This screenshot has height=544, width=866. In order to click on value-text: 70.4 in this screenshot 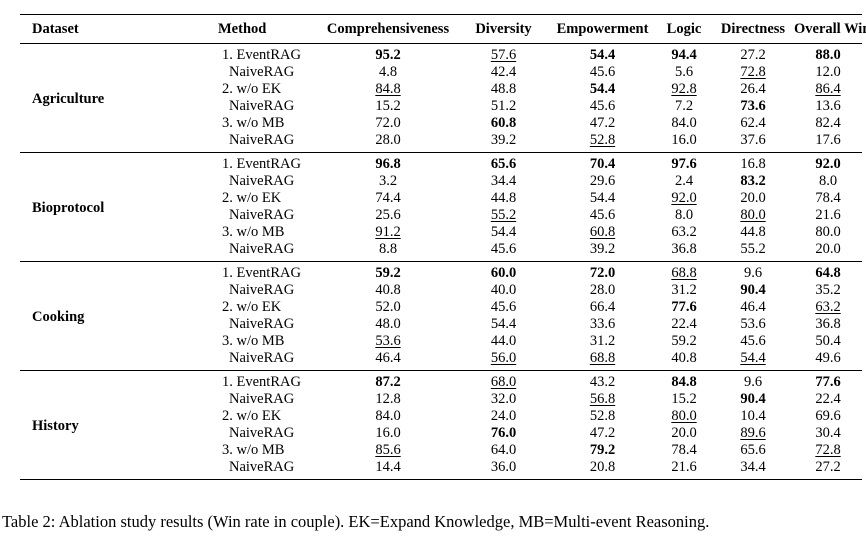, I will do `click(602, 164)`.